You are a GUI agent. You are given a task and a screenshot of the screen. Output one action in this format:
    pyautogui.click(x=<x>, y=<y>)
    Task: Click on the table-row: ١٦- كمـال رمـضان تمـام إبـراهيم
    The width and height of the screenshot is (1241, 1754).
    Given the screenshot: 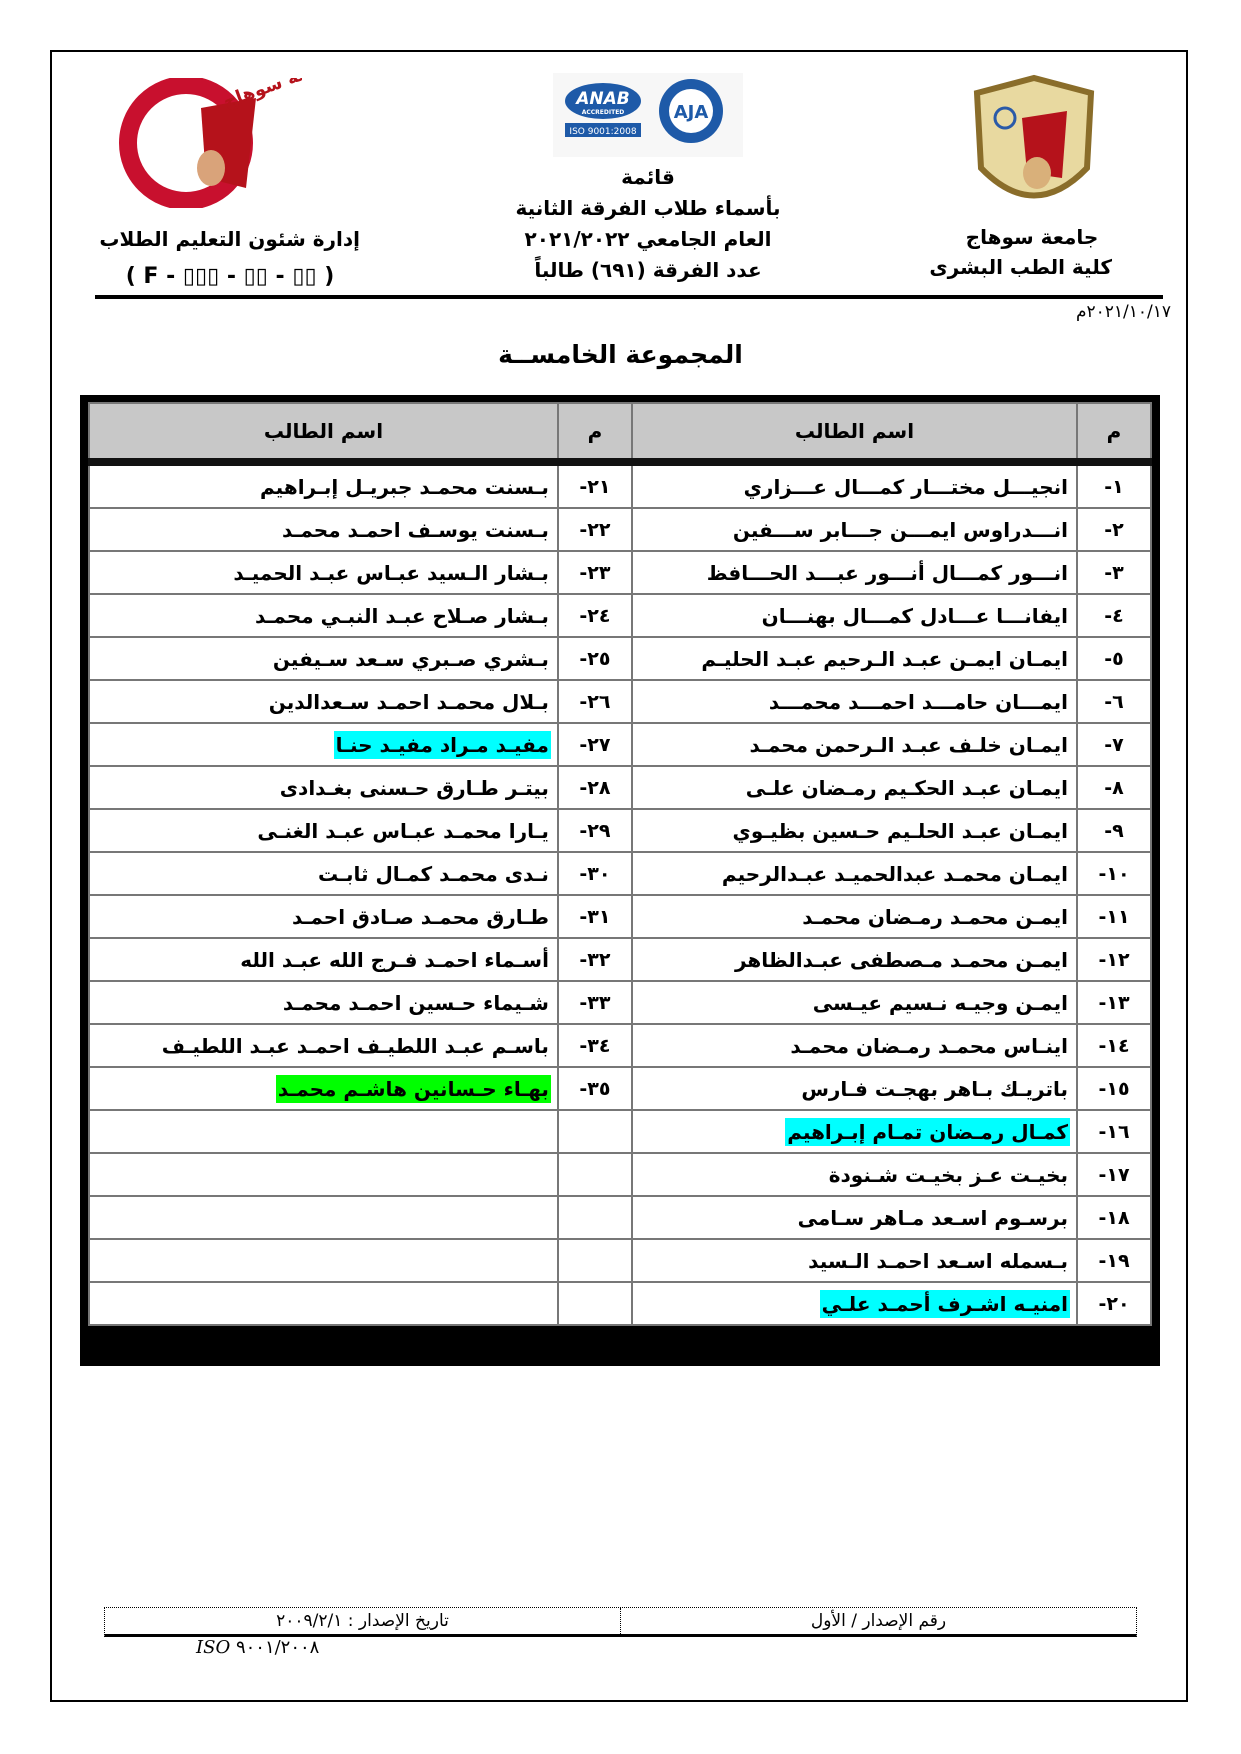 What is the action you would take?
    pyautogui.click(x=620, y=1131)
    